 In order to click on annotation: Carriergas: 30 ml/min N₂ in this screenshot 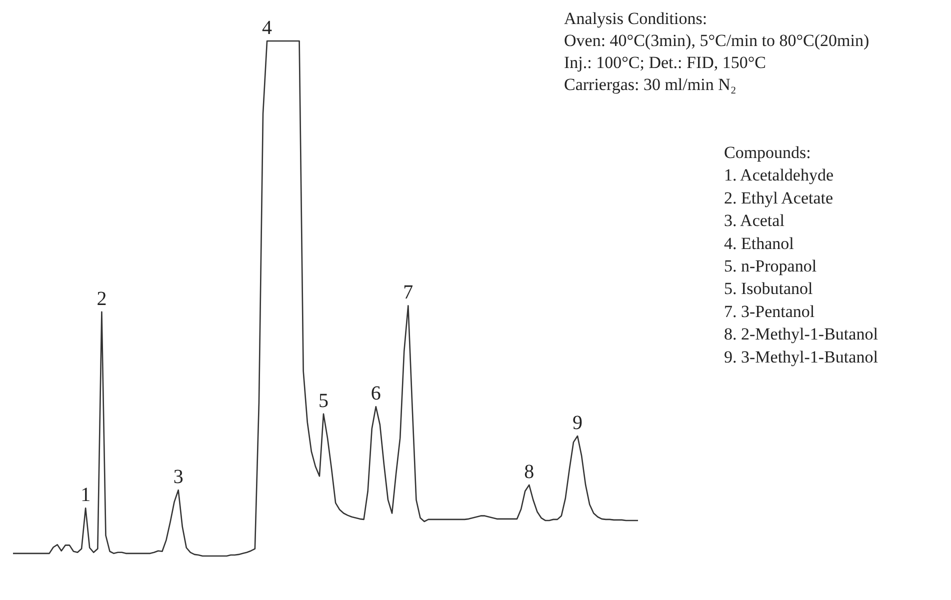, I will do `click(650, 84)`.